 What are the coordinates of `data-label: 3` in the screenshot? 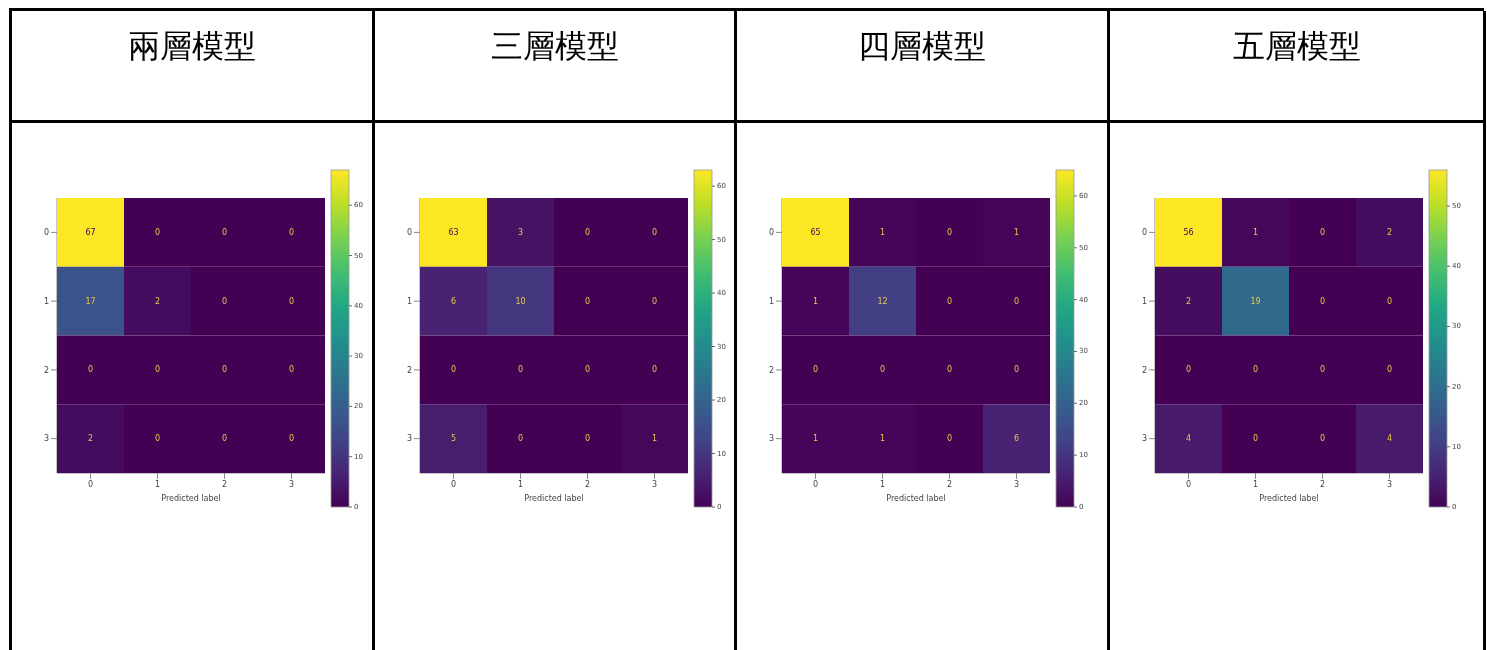 It's located at (520, 232).